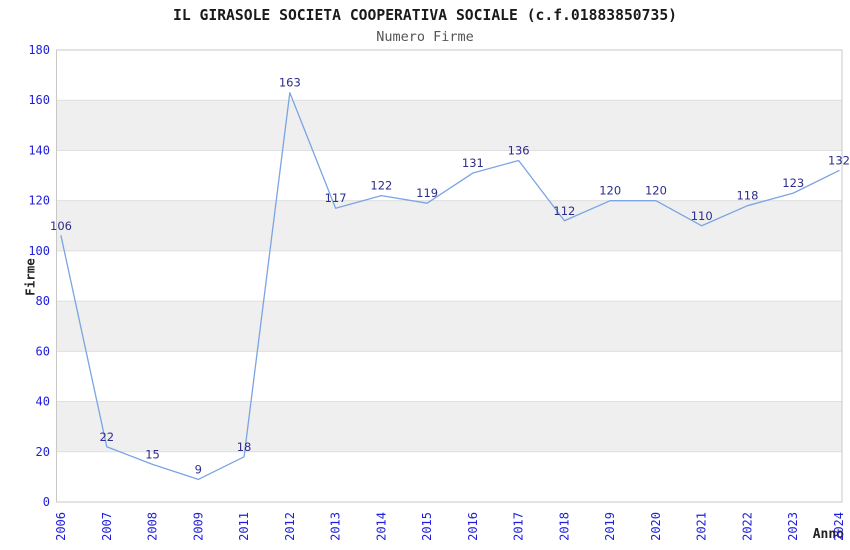 This screenshot has height=550, width=850. Describe the element at coordinates (702, 526) in the screenshot. I see `x-tick-label: 2021` at that location.